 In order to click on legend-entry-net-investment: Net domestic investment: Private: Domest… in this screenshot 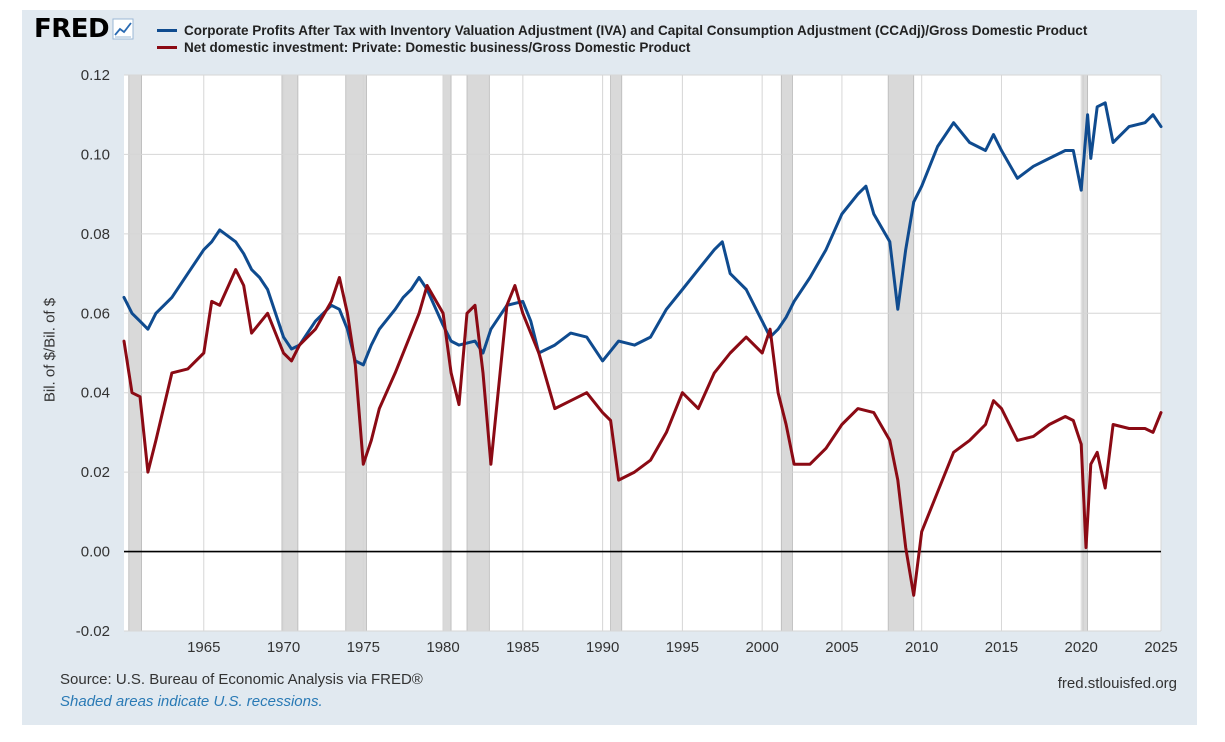, I will do `click(622, 47)`.